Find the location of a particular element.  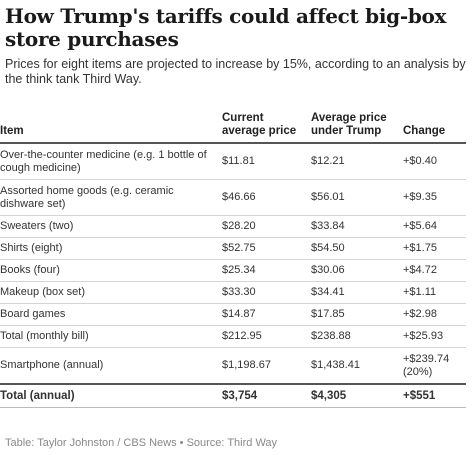

item-cell: Makeup (box set) is located at coordinates (111, 292).